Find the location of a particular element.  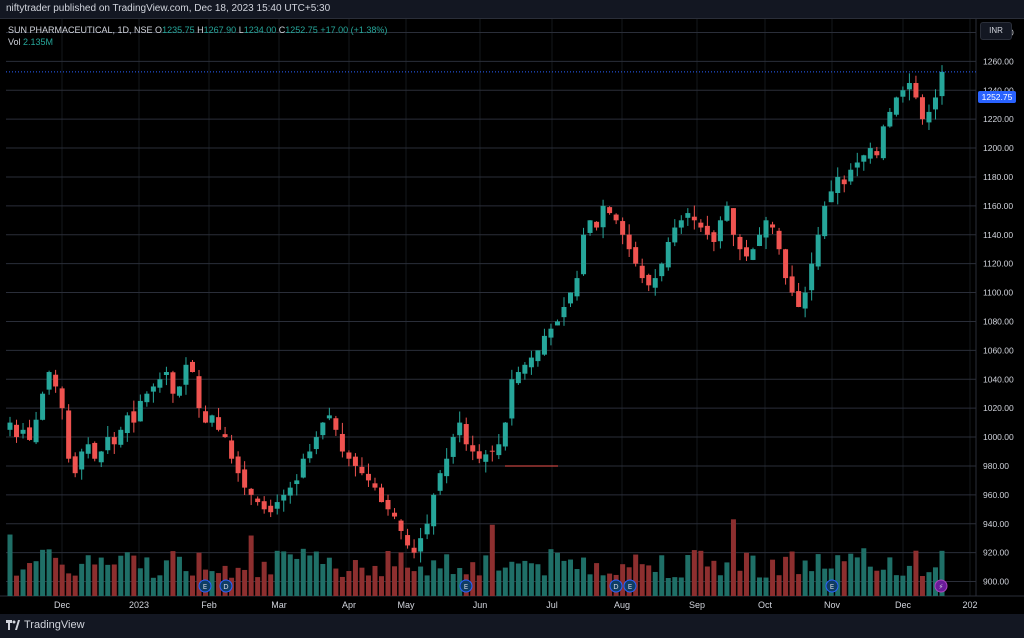

x-tick-label: Mar is located at coordinates (279, 605).